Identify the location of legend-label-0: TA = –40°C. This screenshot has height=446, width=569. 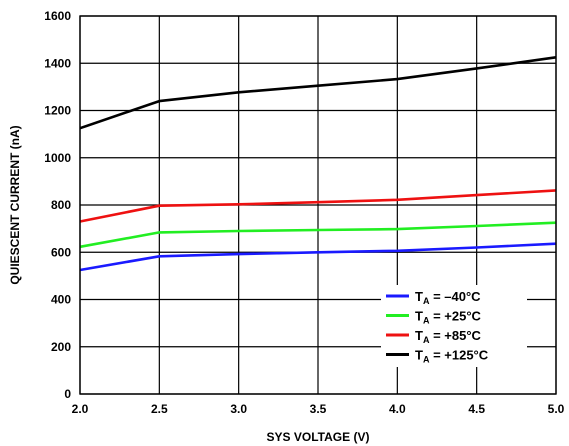
(448, 297).